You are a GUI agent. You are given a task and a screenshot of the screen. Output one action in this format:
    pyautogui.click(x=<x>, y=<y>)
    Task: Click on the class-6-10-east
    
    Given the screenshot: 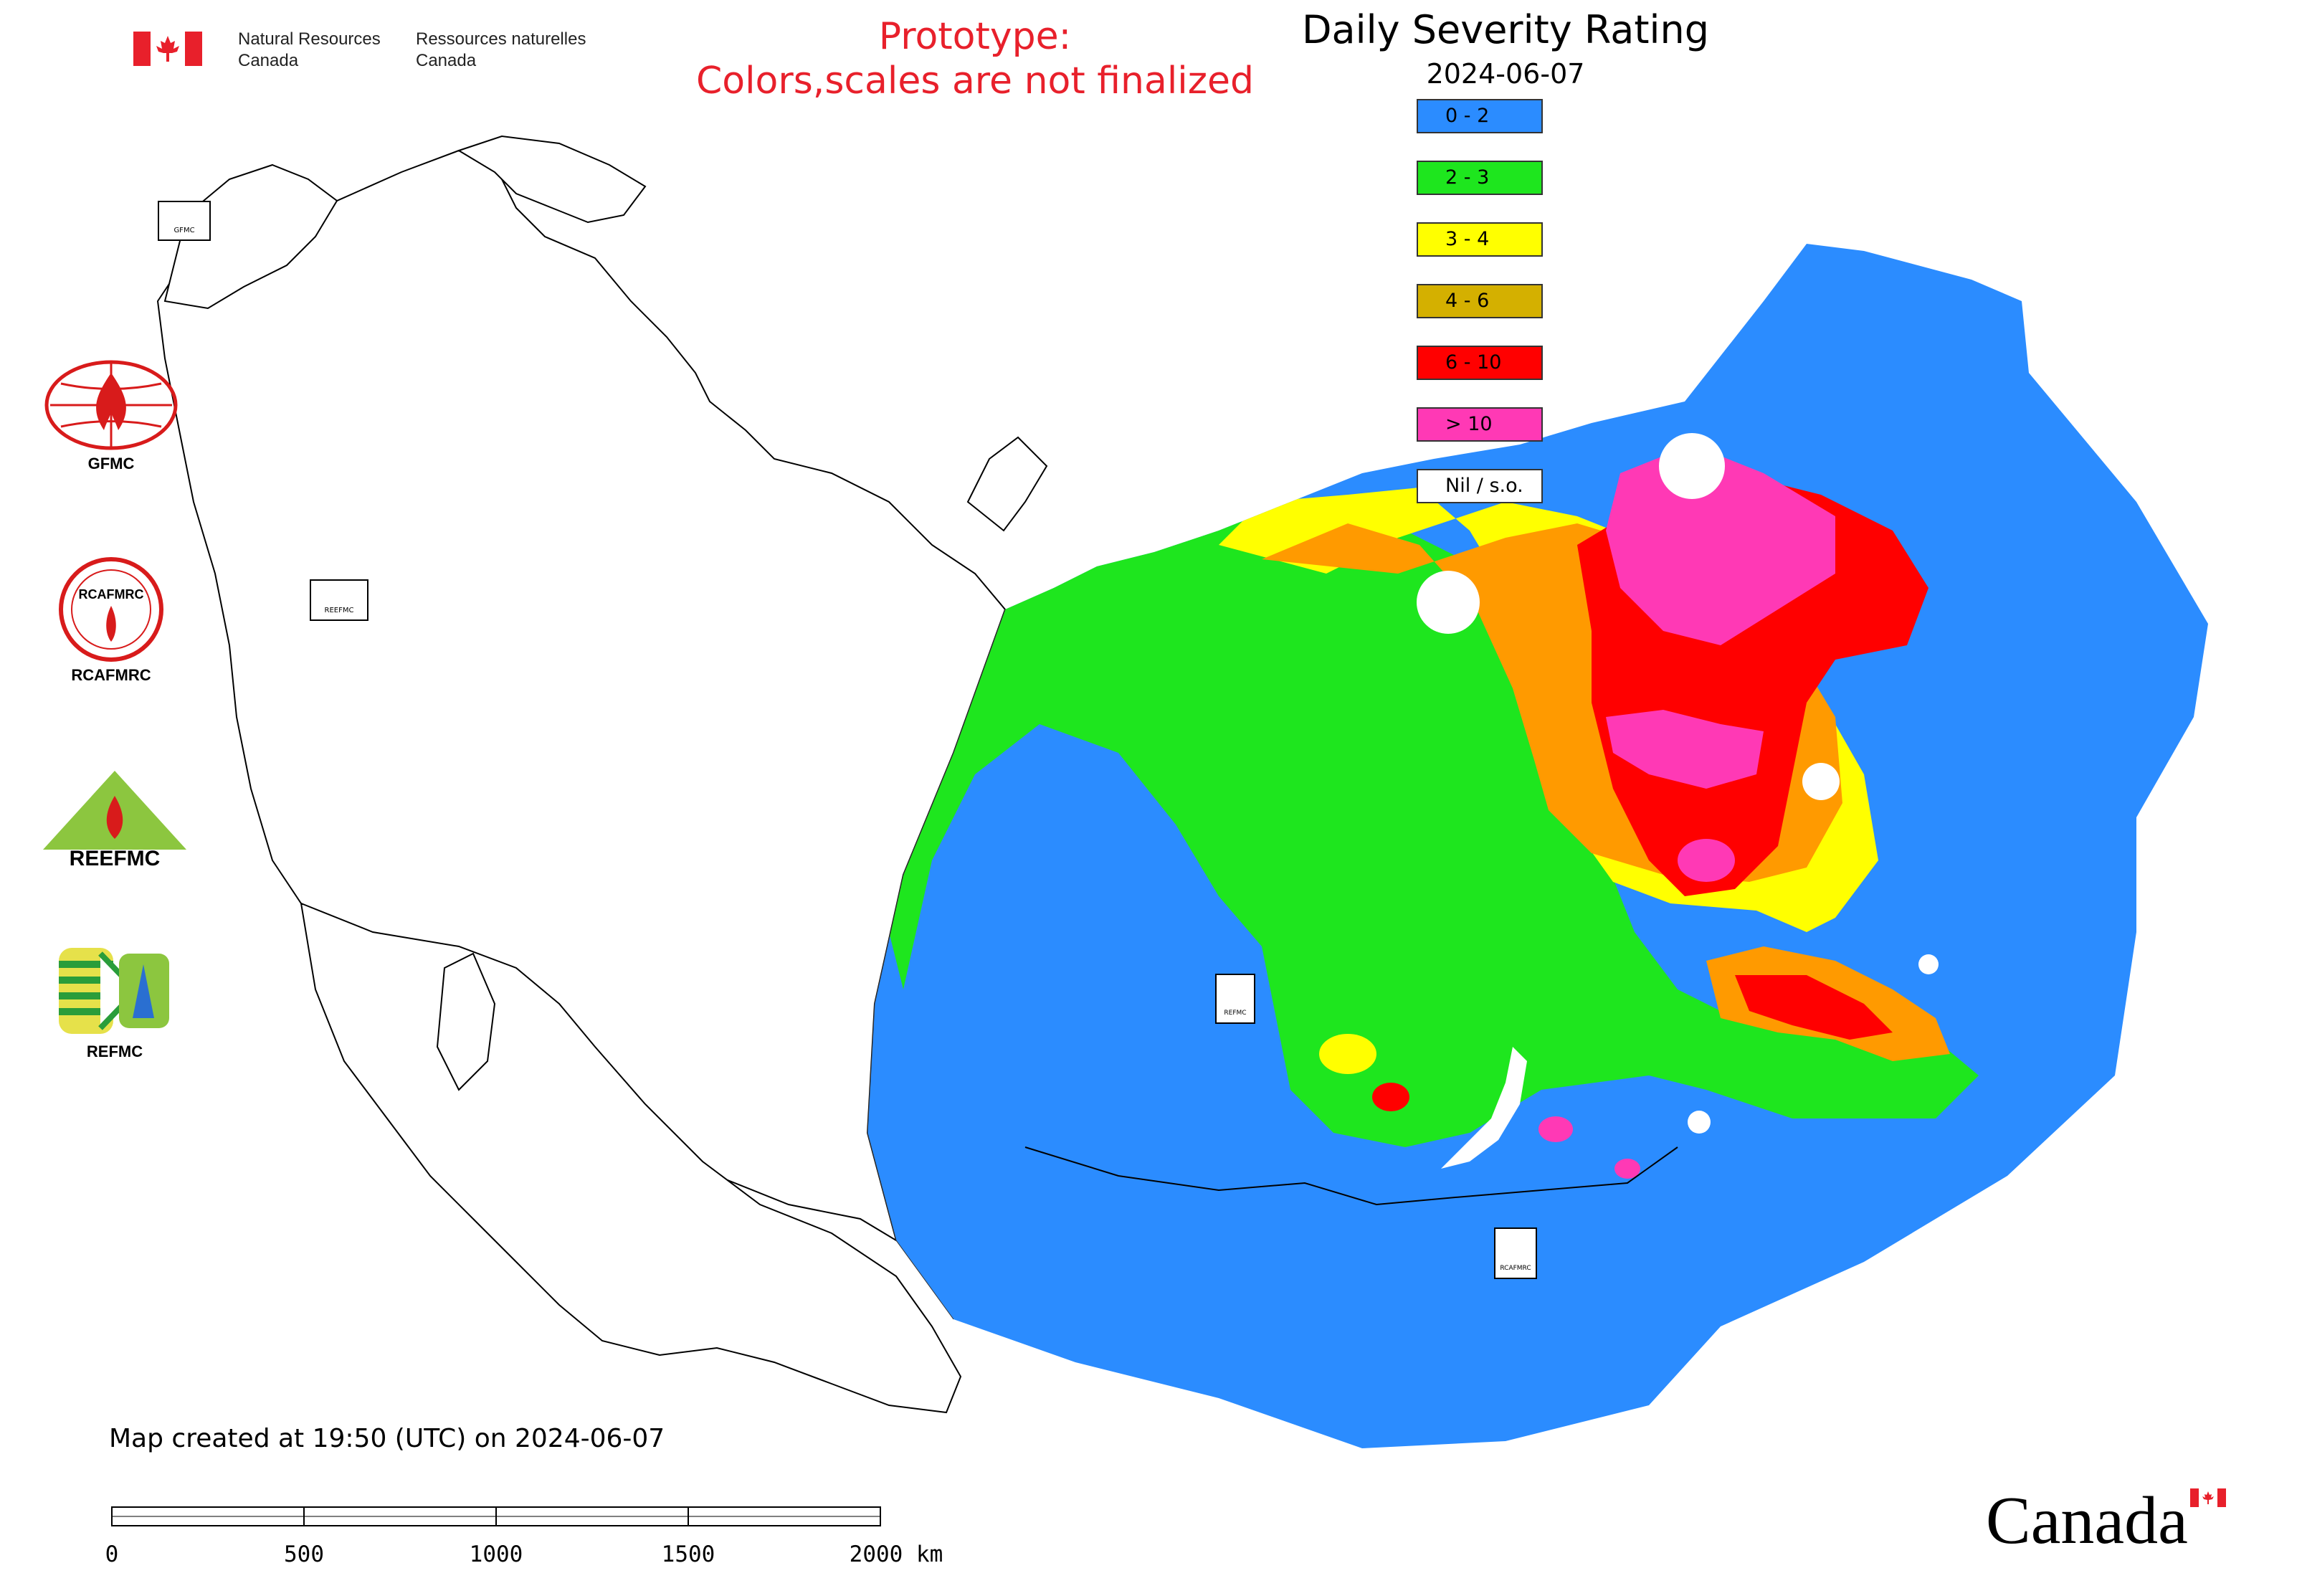 What is the action you would take?
    pyautogui.click(x=1814, y=1007)
    